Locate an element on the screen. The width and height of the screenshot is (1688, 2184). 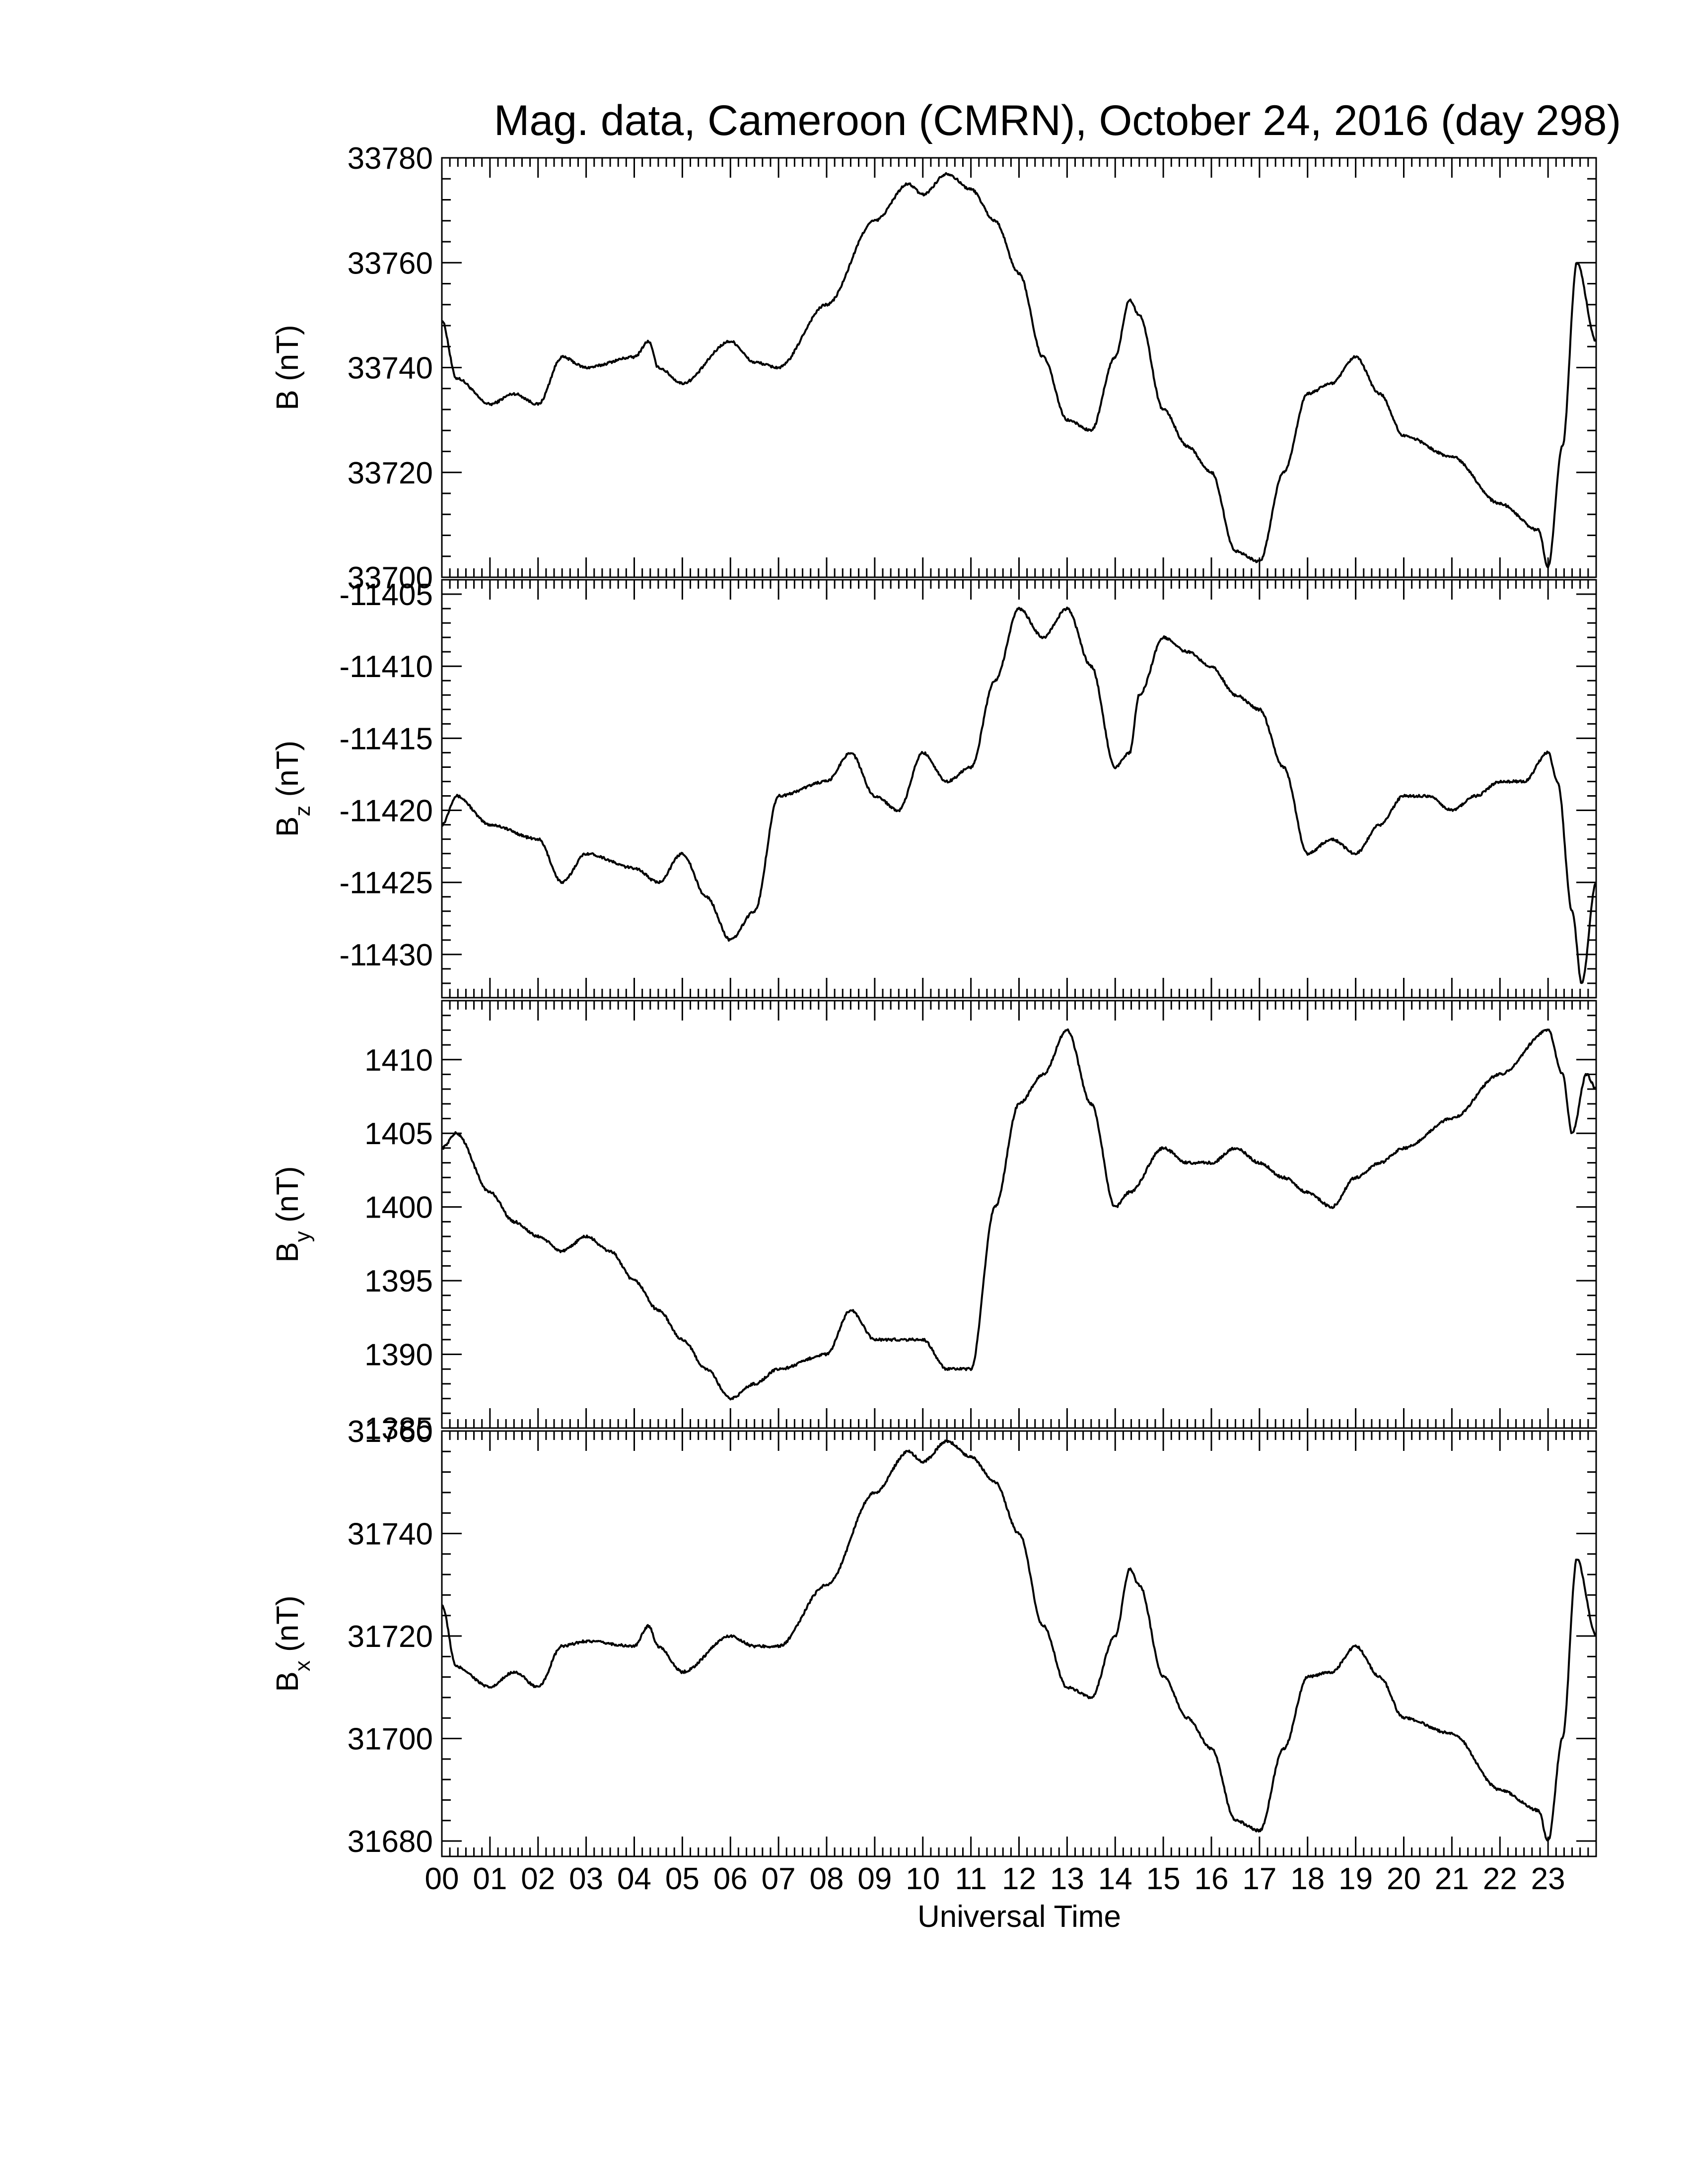
x-tick-label: 08 is located at coordinates (827, 1879).